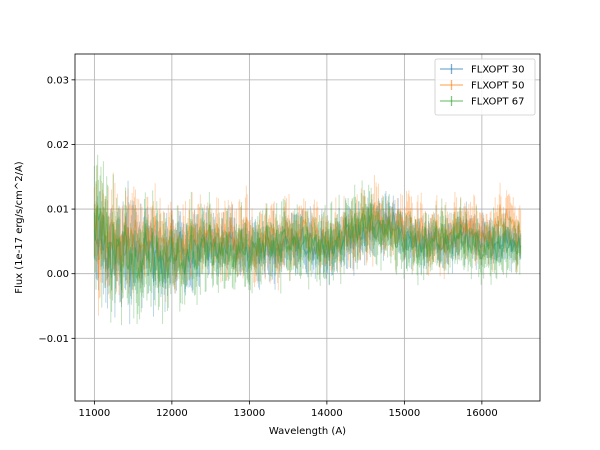  What do you see at coordinates (404, 413) in the screenshot?
I see `x-tick-label: 15000` at bounding box center [404, 413].